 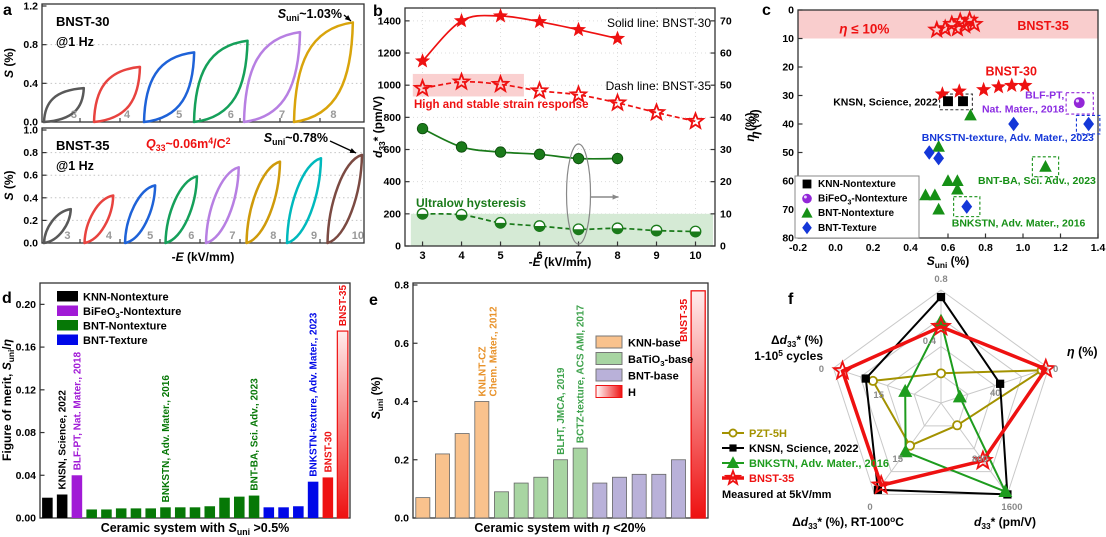 I want to click on left-tick-label: 200, so click(x=392, y=214).